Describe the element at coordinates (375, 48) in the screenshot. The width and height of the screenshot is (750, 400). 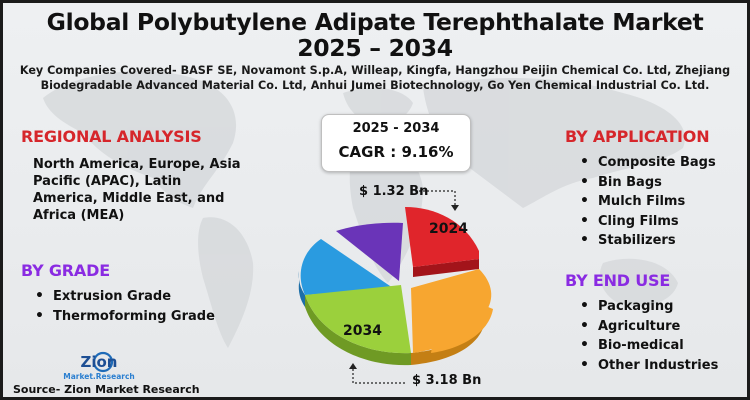
I see `title-line-2: 2025 – 2034` at that location.